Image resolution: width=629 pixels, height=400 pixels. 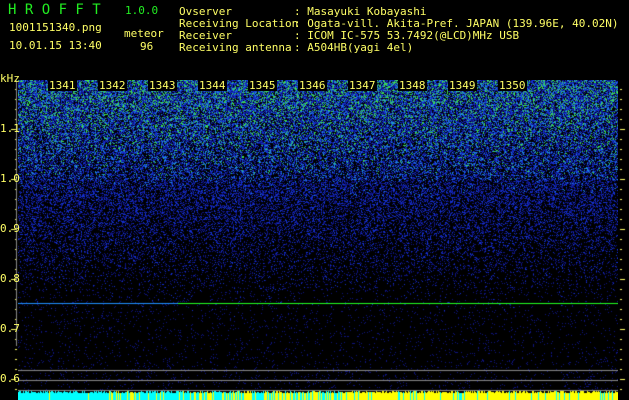 What do you see at coordinates (512, 85) in the screenshot?
I see `x-tick-label: 1350` at bounding box center [512, 85].